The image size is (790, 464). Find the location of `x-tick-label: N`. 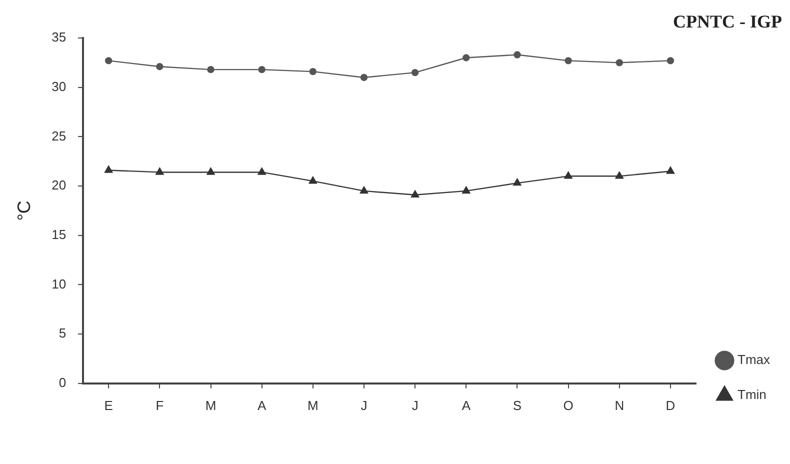

x-tick-label: N is located at coordinates (619, 405).